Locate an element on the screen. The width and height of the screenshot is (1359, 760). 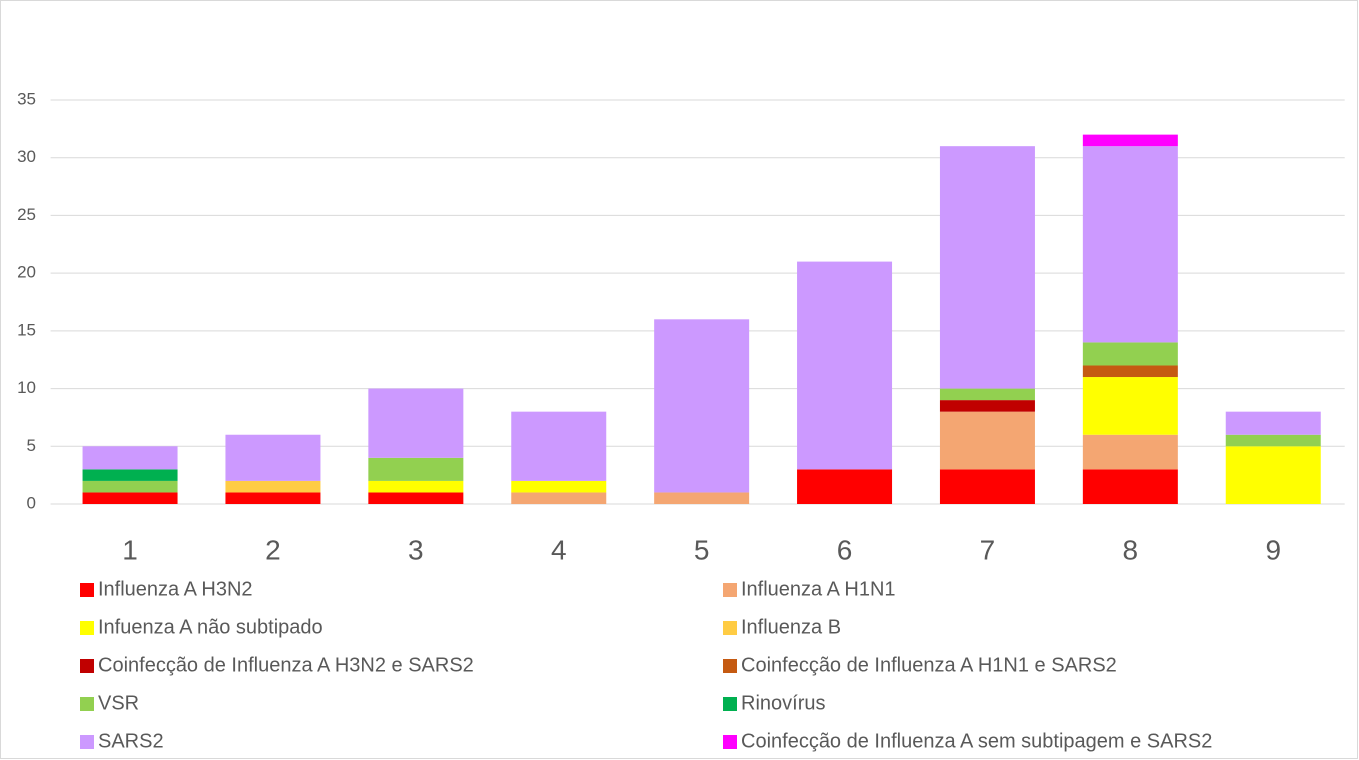
x-tick-label: 9 is located at coordinates (1273, 549).